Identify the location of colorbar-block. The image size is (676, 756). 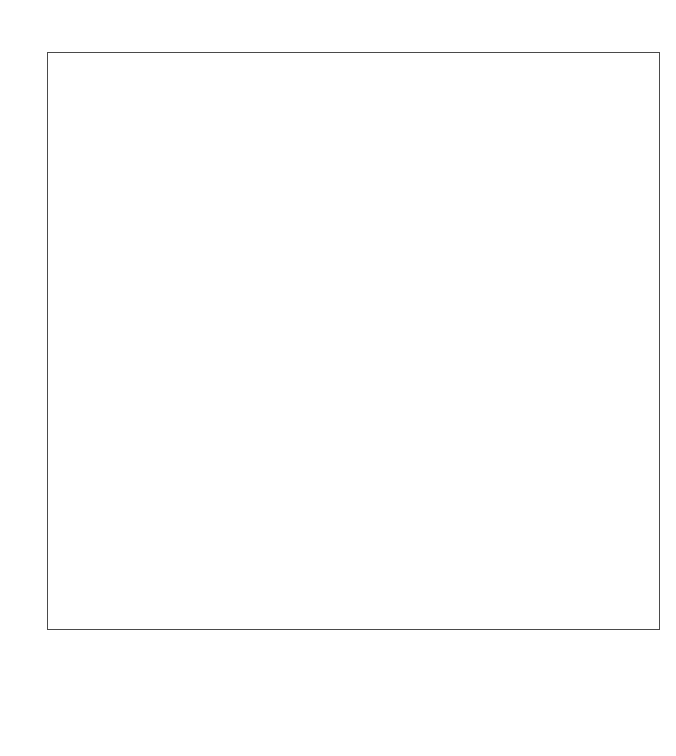
(338, 682).